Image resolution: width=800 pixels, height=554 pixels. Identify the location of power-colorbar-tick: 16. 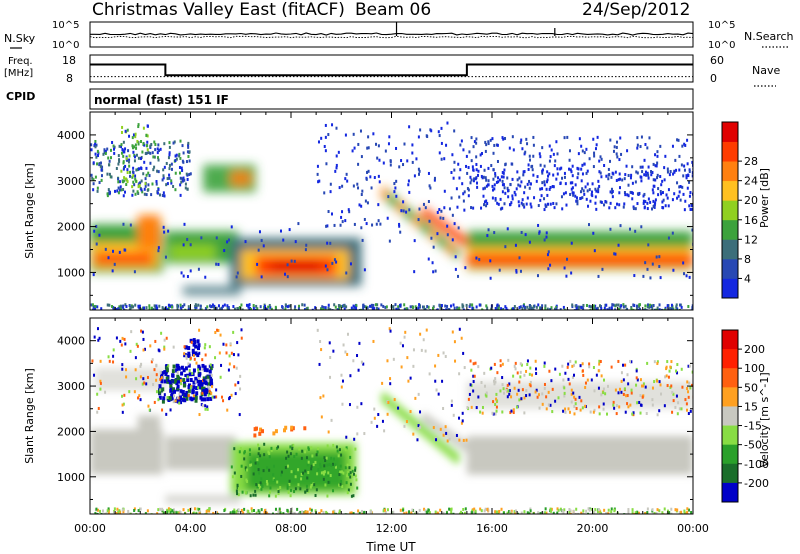
(751, 220).